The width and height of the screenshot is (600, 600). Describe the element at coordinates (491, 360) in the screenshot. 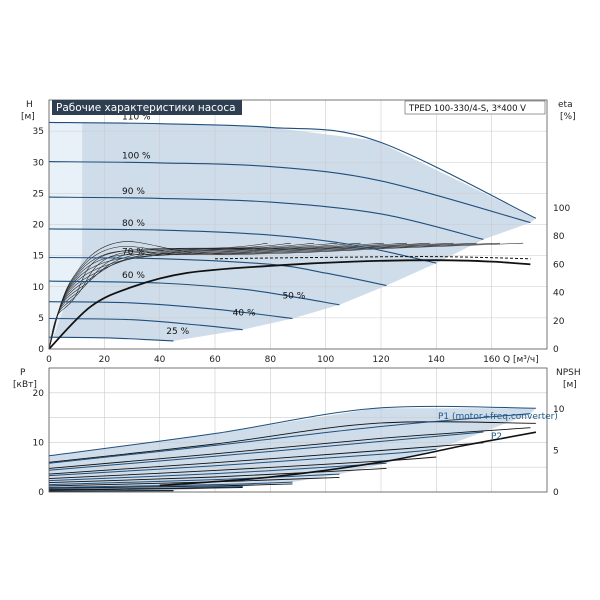

I see `flow-tick-label: 160` at that location.